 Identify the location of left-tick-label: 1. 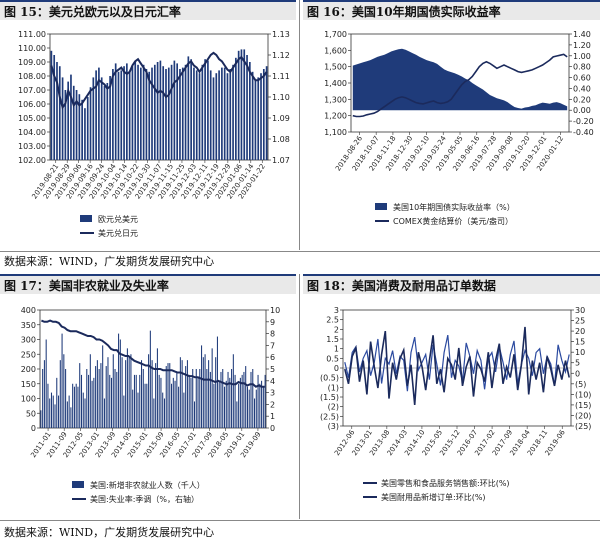
(336, 349).